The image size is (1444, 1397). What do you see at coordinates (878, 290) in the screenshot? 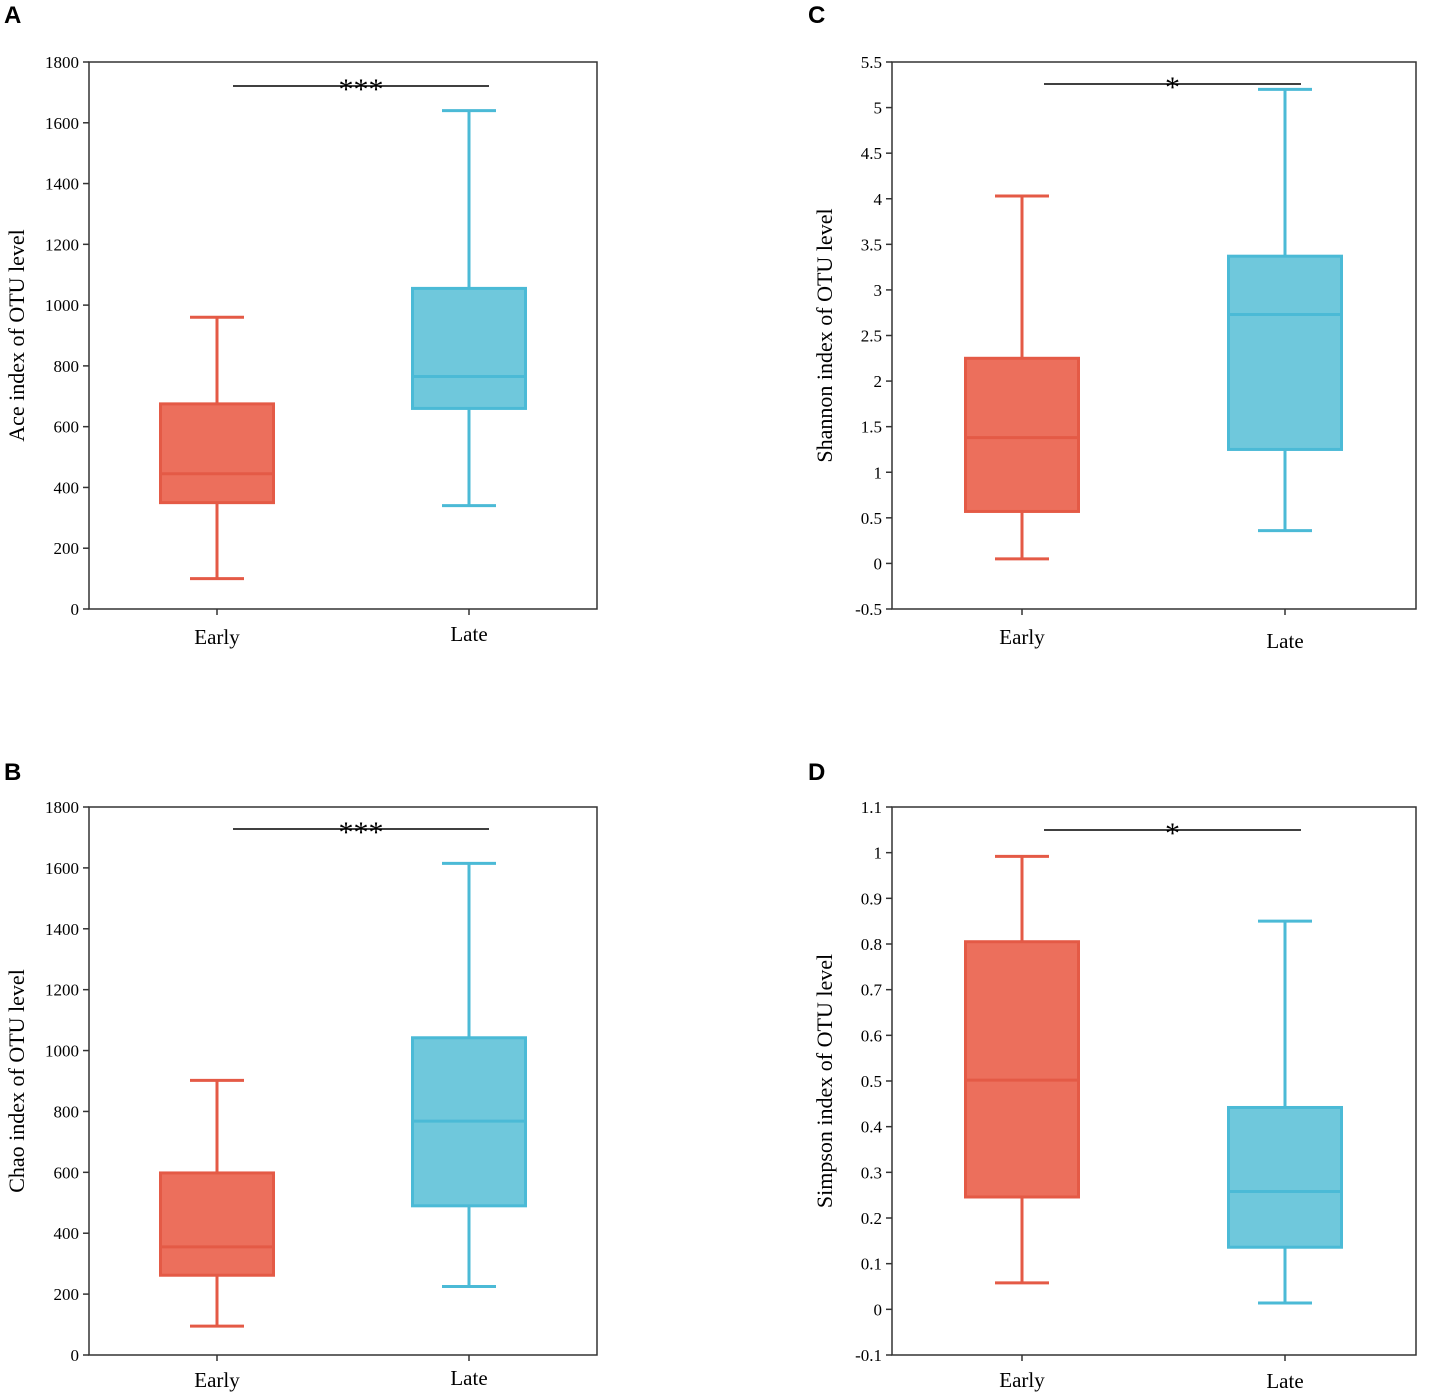
I see `y-tick-label: 3` at bounding box center [878, 290].